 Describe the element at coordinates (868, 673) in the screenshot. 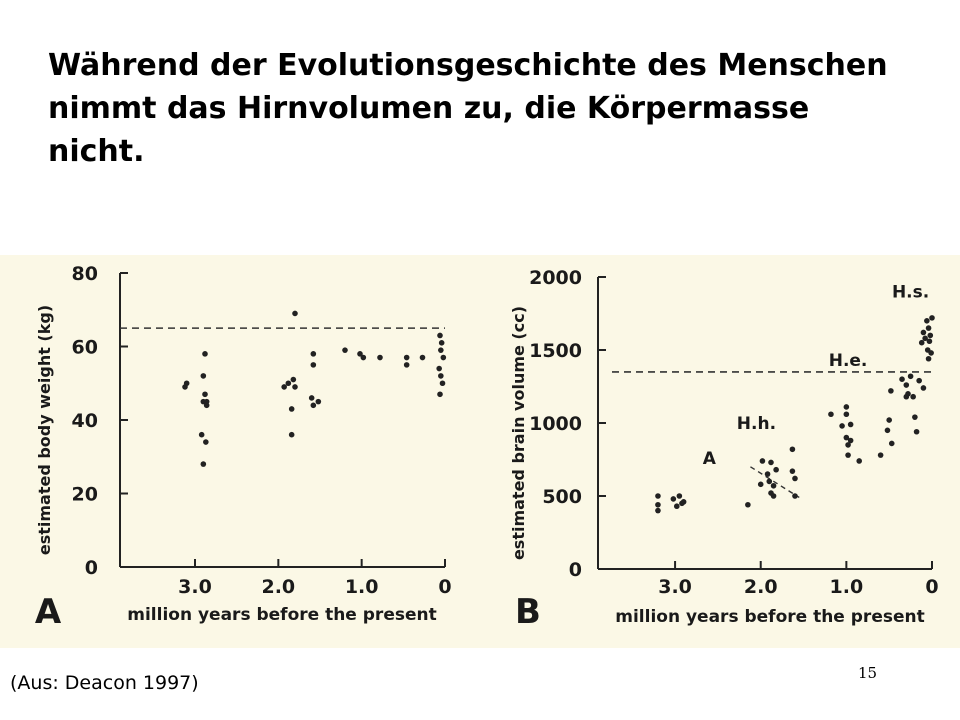

I see `page-number: 15` at that location.